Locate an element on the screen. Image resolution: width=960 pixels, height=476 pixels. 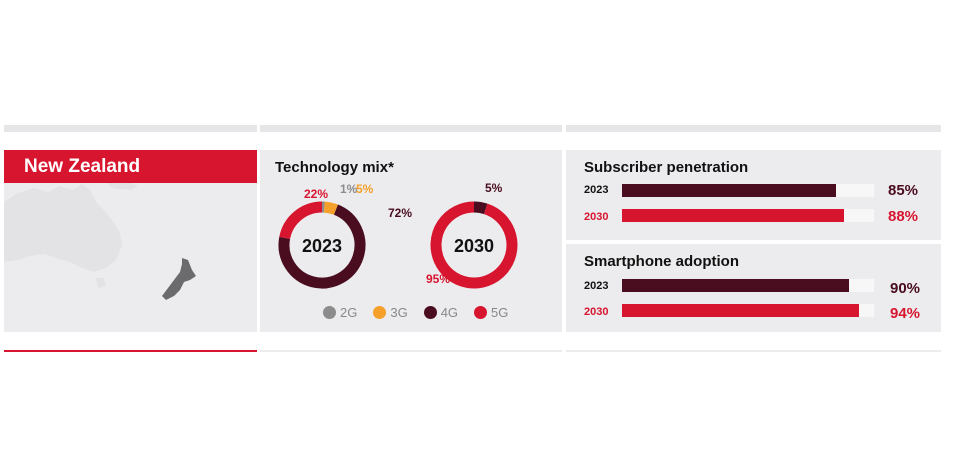
sub-bar-2023 is located at coordinates (729, 190).